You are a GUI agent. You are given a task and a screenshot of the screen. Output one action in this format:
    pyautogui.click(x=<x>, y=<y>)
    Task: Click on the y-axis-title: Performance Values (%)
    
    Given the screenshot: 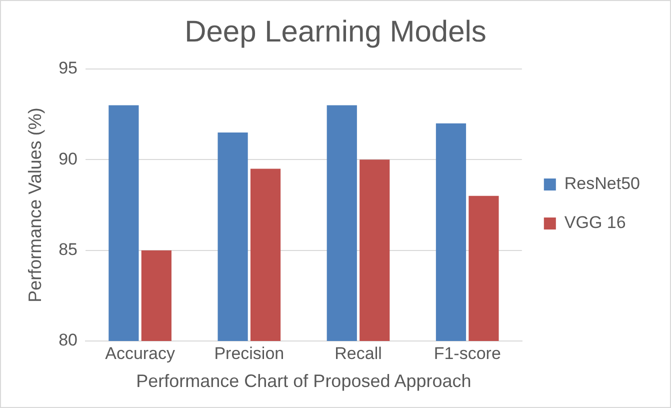 What is the action you would take?
    pyautogui.click(x=34, y=205)
    